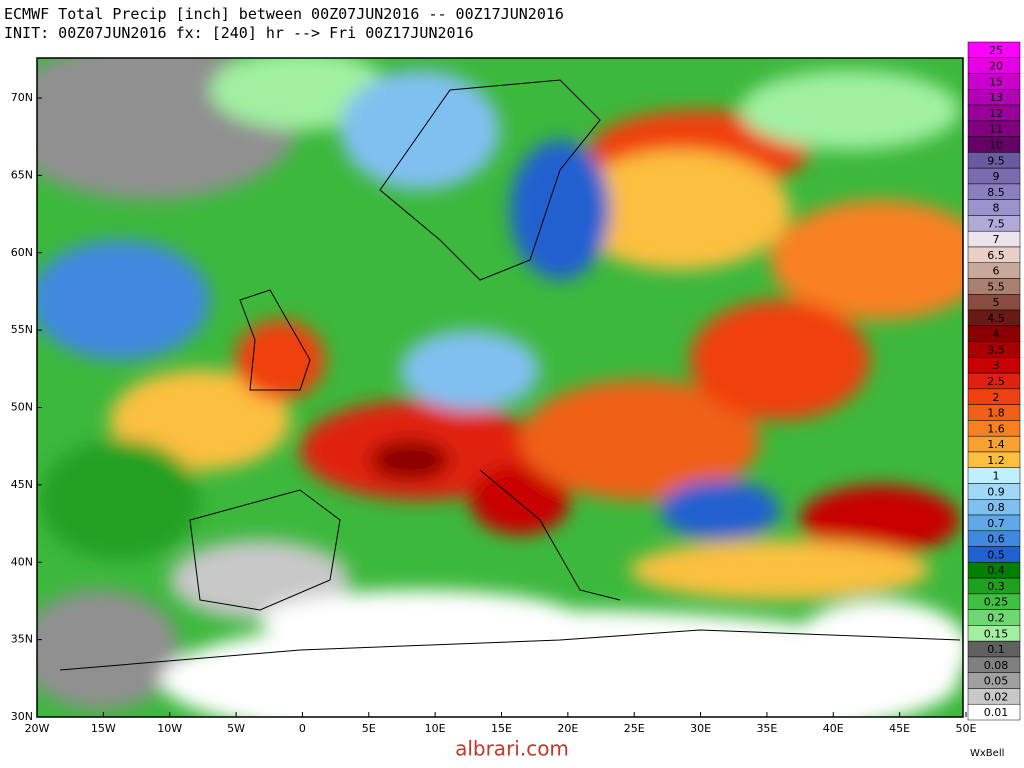 This screenshot has width=1024, height=768. I want to click on colorbar-label: 20, so click(996, 66).